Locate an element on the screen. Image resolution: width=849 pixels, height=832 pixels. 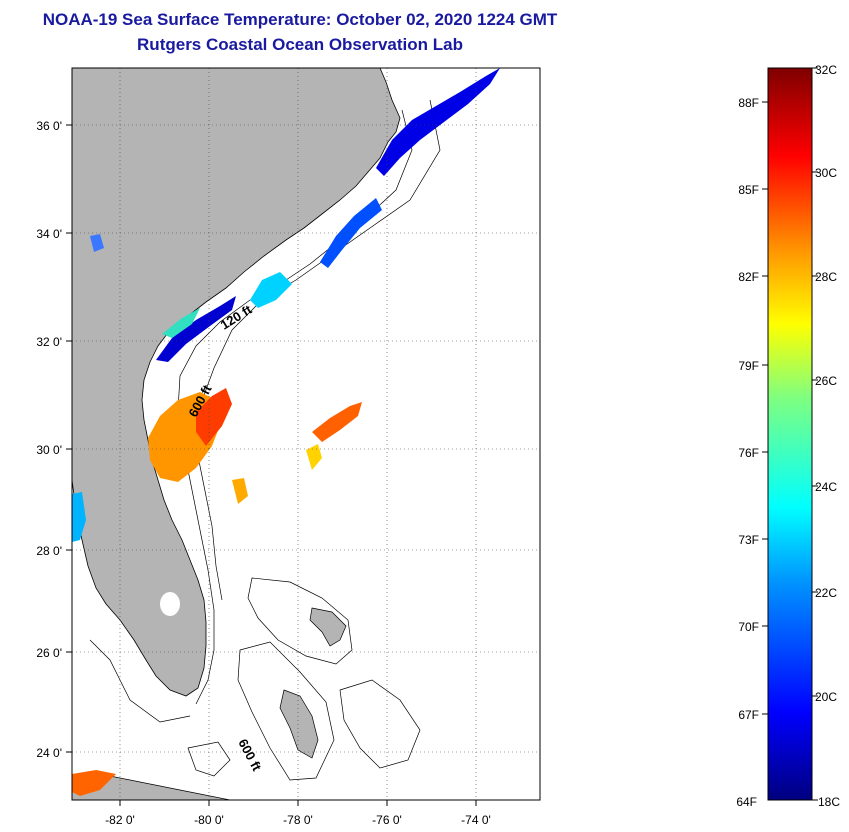
cb-c-30: 30C is located at coordinates (826, 173).